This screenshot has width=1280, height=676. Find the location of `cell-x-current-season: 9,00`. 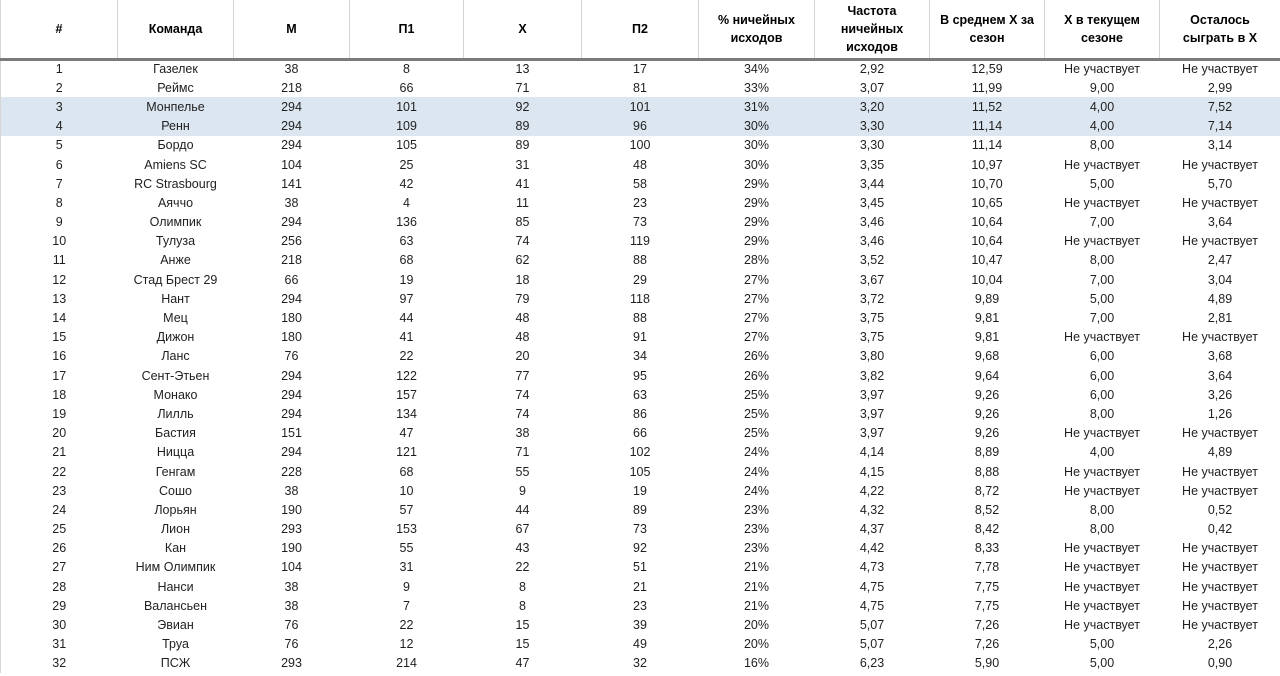

cell-x-current-season: 9,00 is located at coordinates (1102, 87).